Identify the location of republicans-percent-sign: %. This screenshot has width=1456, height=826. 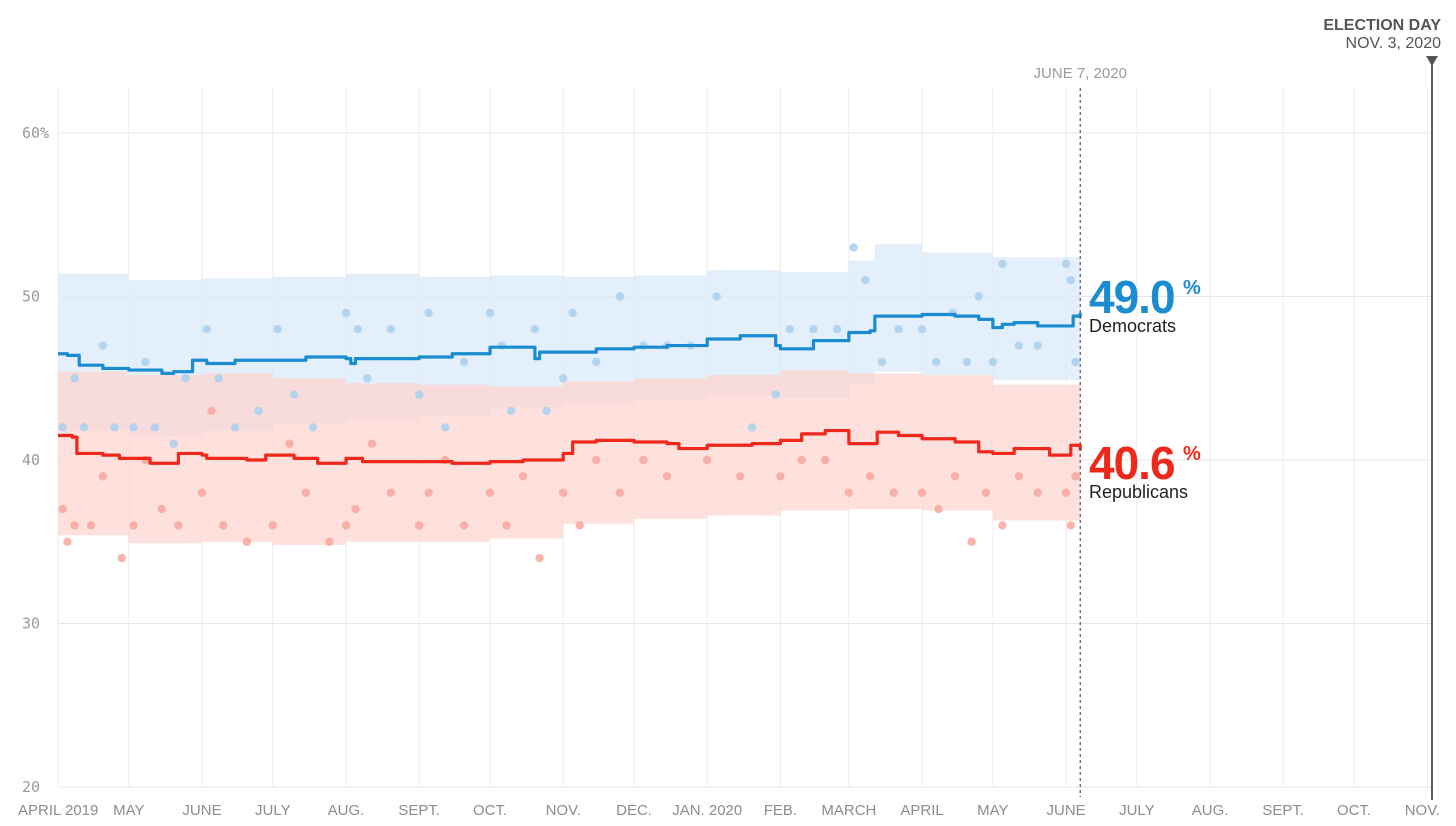
(1192, 454).